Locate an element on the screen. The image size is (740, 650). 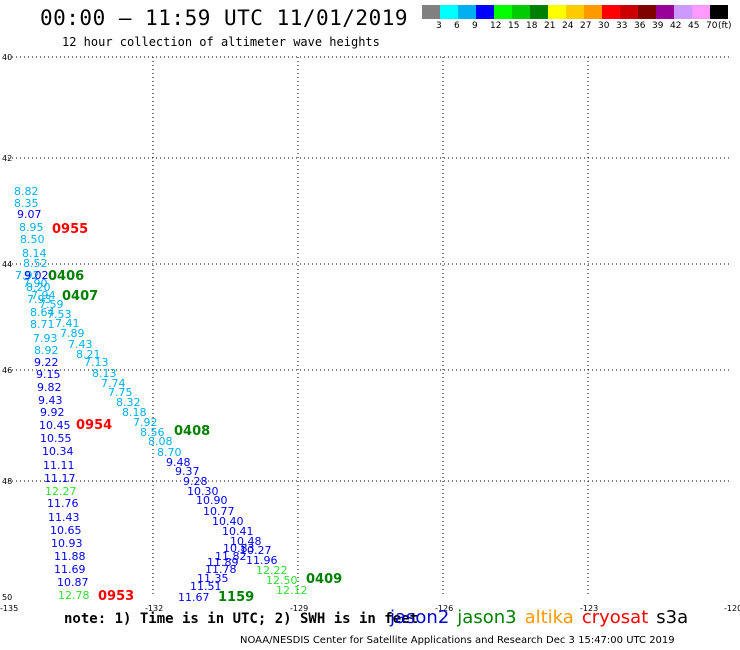
scale-label: 9 is located at coordinates (475, 26).